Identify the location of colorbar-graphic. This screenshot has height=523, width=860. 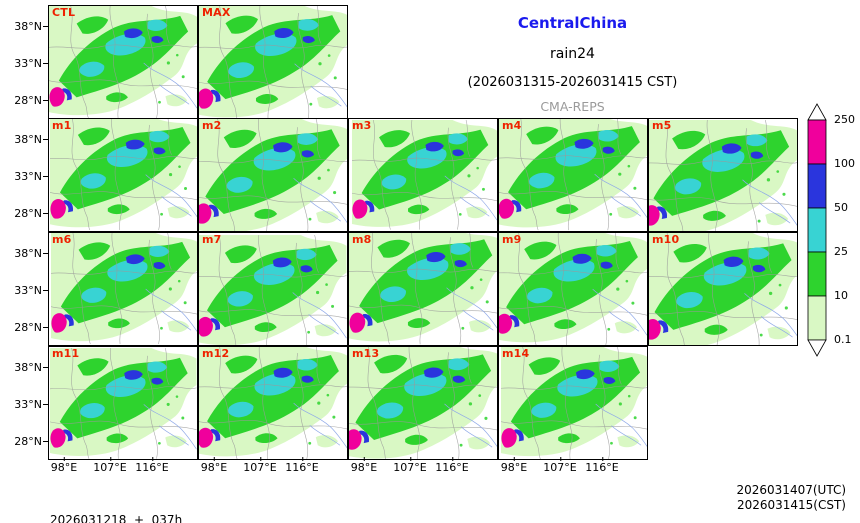
(817, 230).